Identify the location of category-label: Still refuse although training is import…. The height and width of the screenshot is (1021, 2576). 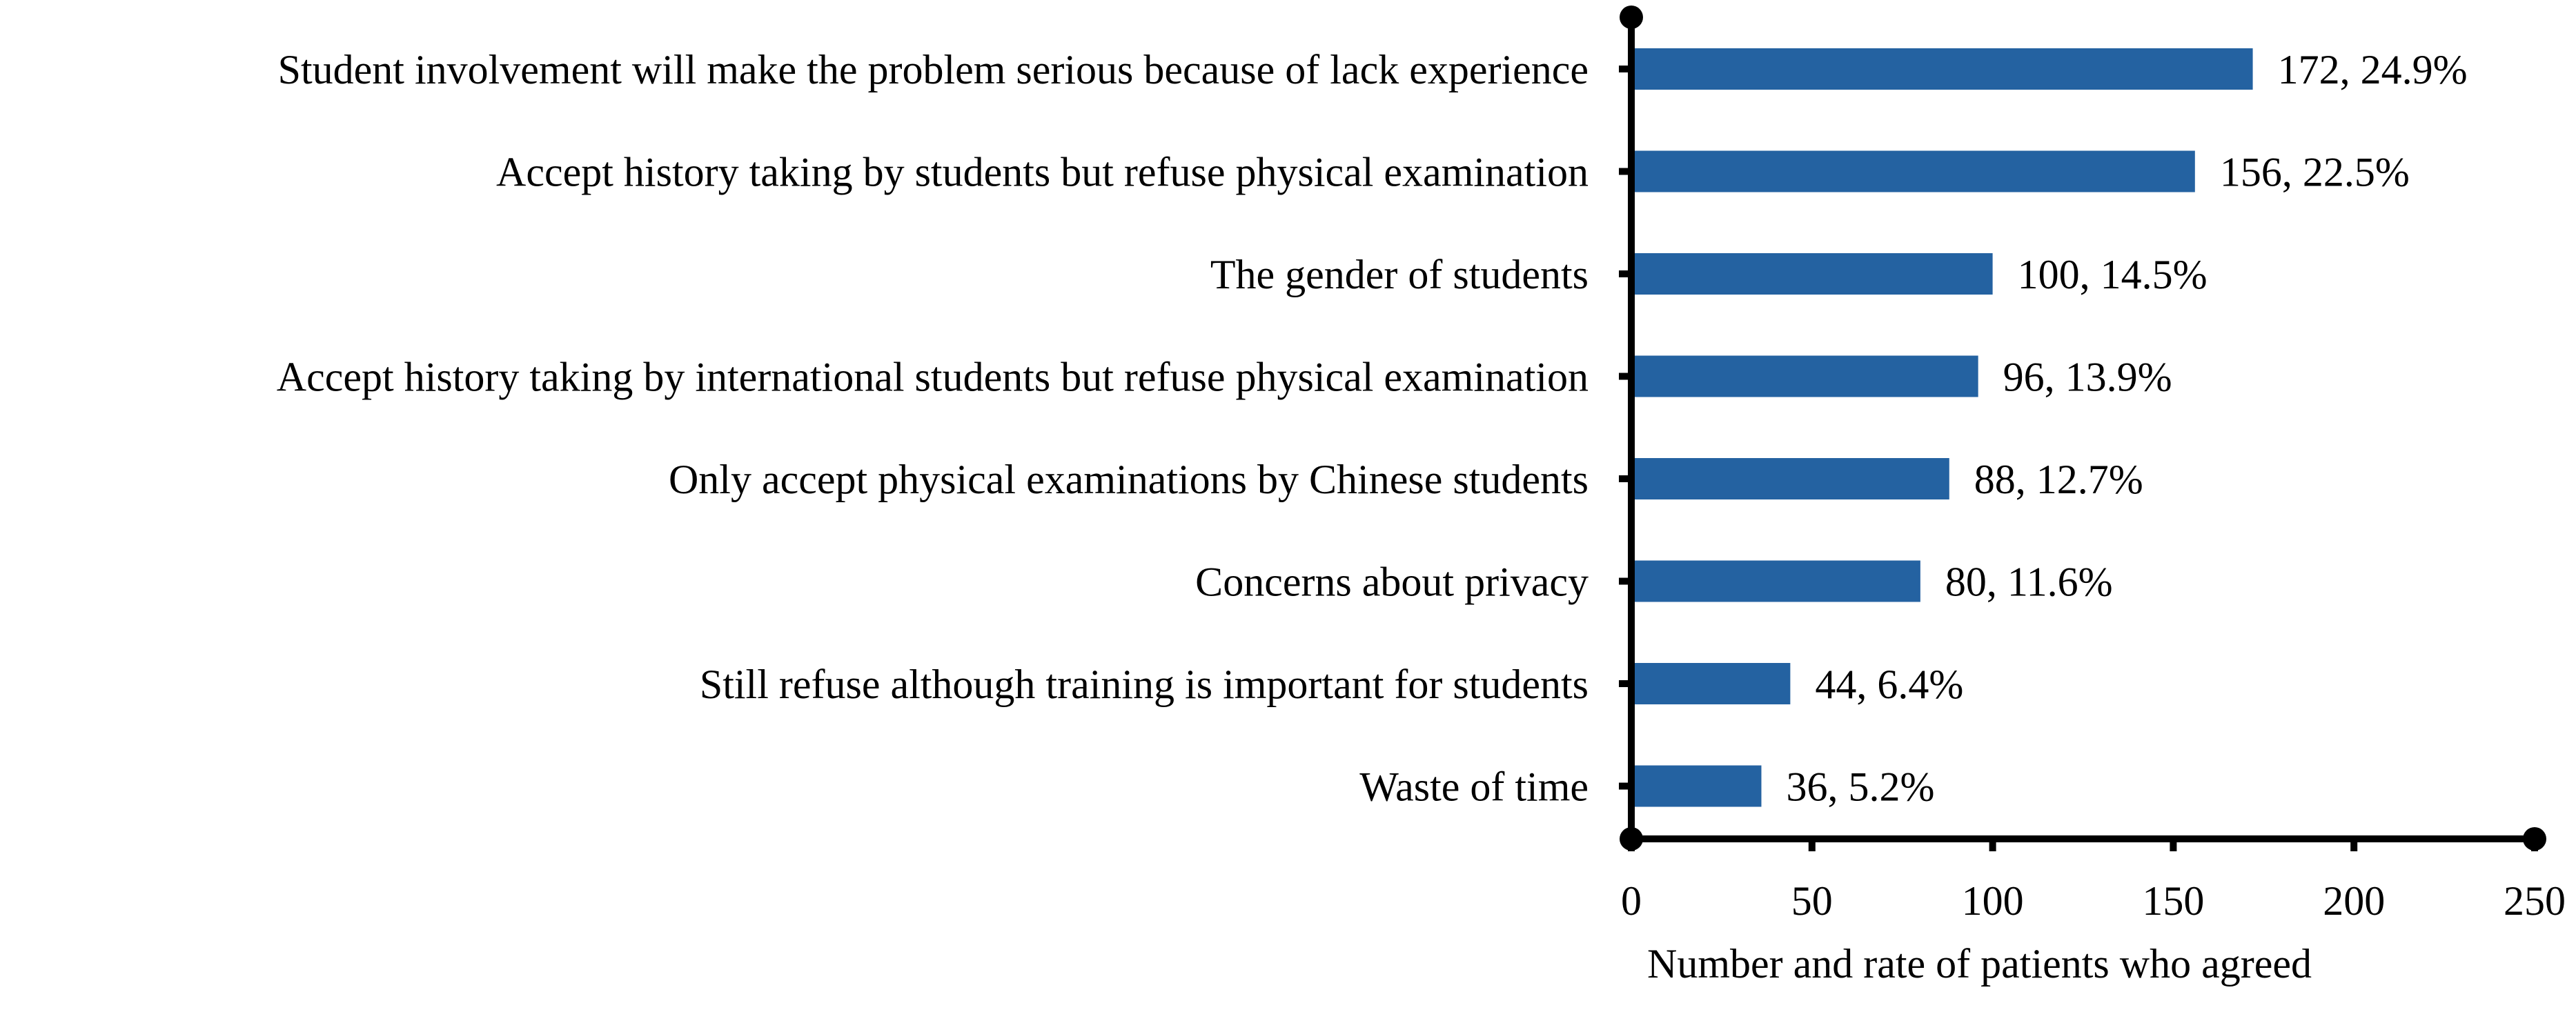
(1144, 684).